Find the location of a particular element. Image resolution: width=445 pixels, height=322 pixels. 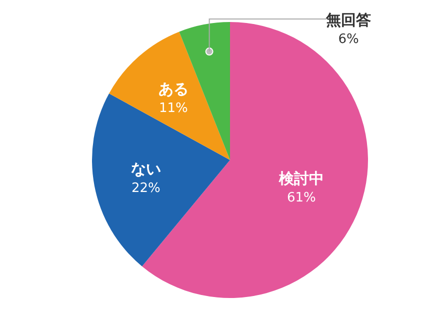

slice-label: ある is located at coordinates (173, 89).